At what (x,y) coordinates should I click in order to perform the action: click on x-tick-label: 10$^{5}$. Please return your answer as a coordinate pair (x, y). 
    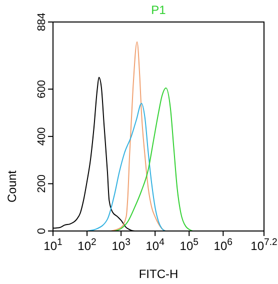
    Looking at the image, I should click on (189, 244).